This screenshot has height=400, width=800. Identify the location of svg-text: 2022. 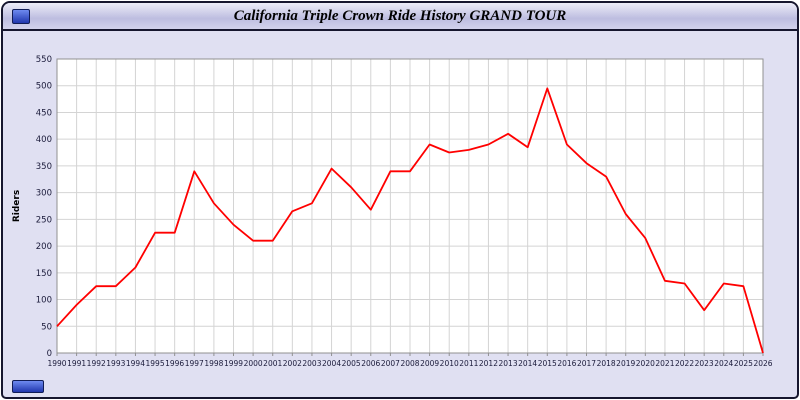
(684, 363).